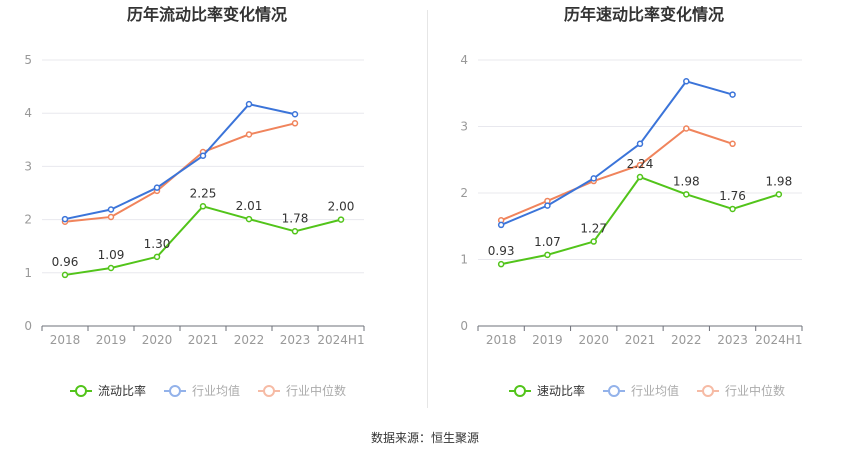  I want to click on chart-title: 历年流动比率变化情况, so click(207, 14).